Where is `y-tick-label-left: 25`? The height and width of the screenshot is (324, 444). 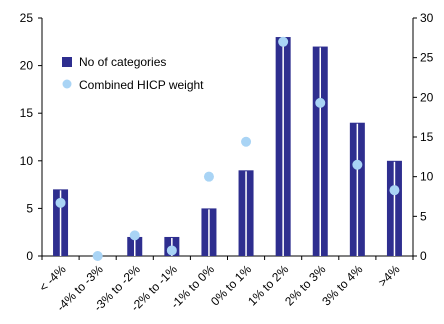
y-tick-label-left: 25 is located at coordinates (27, 18).